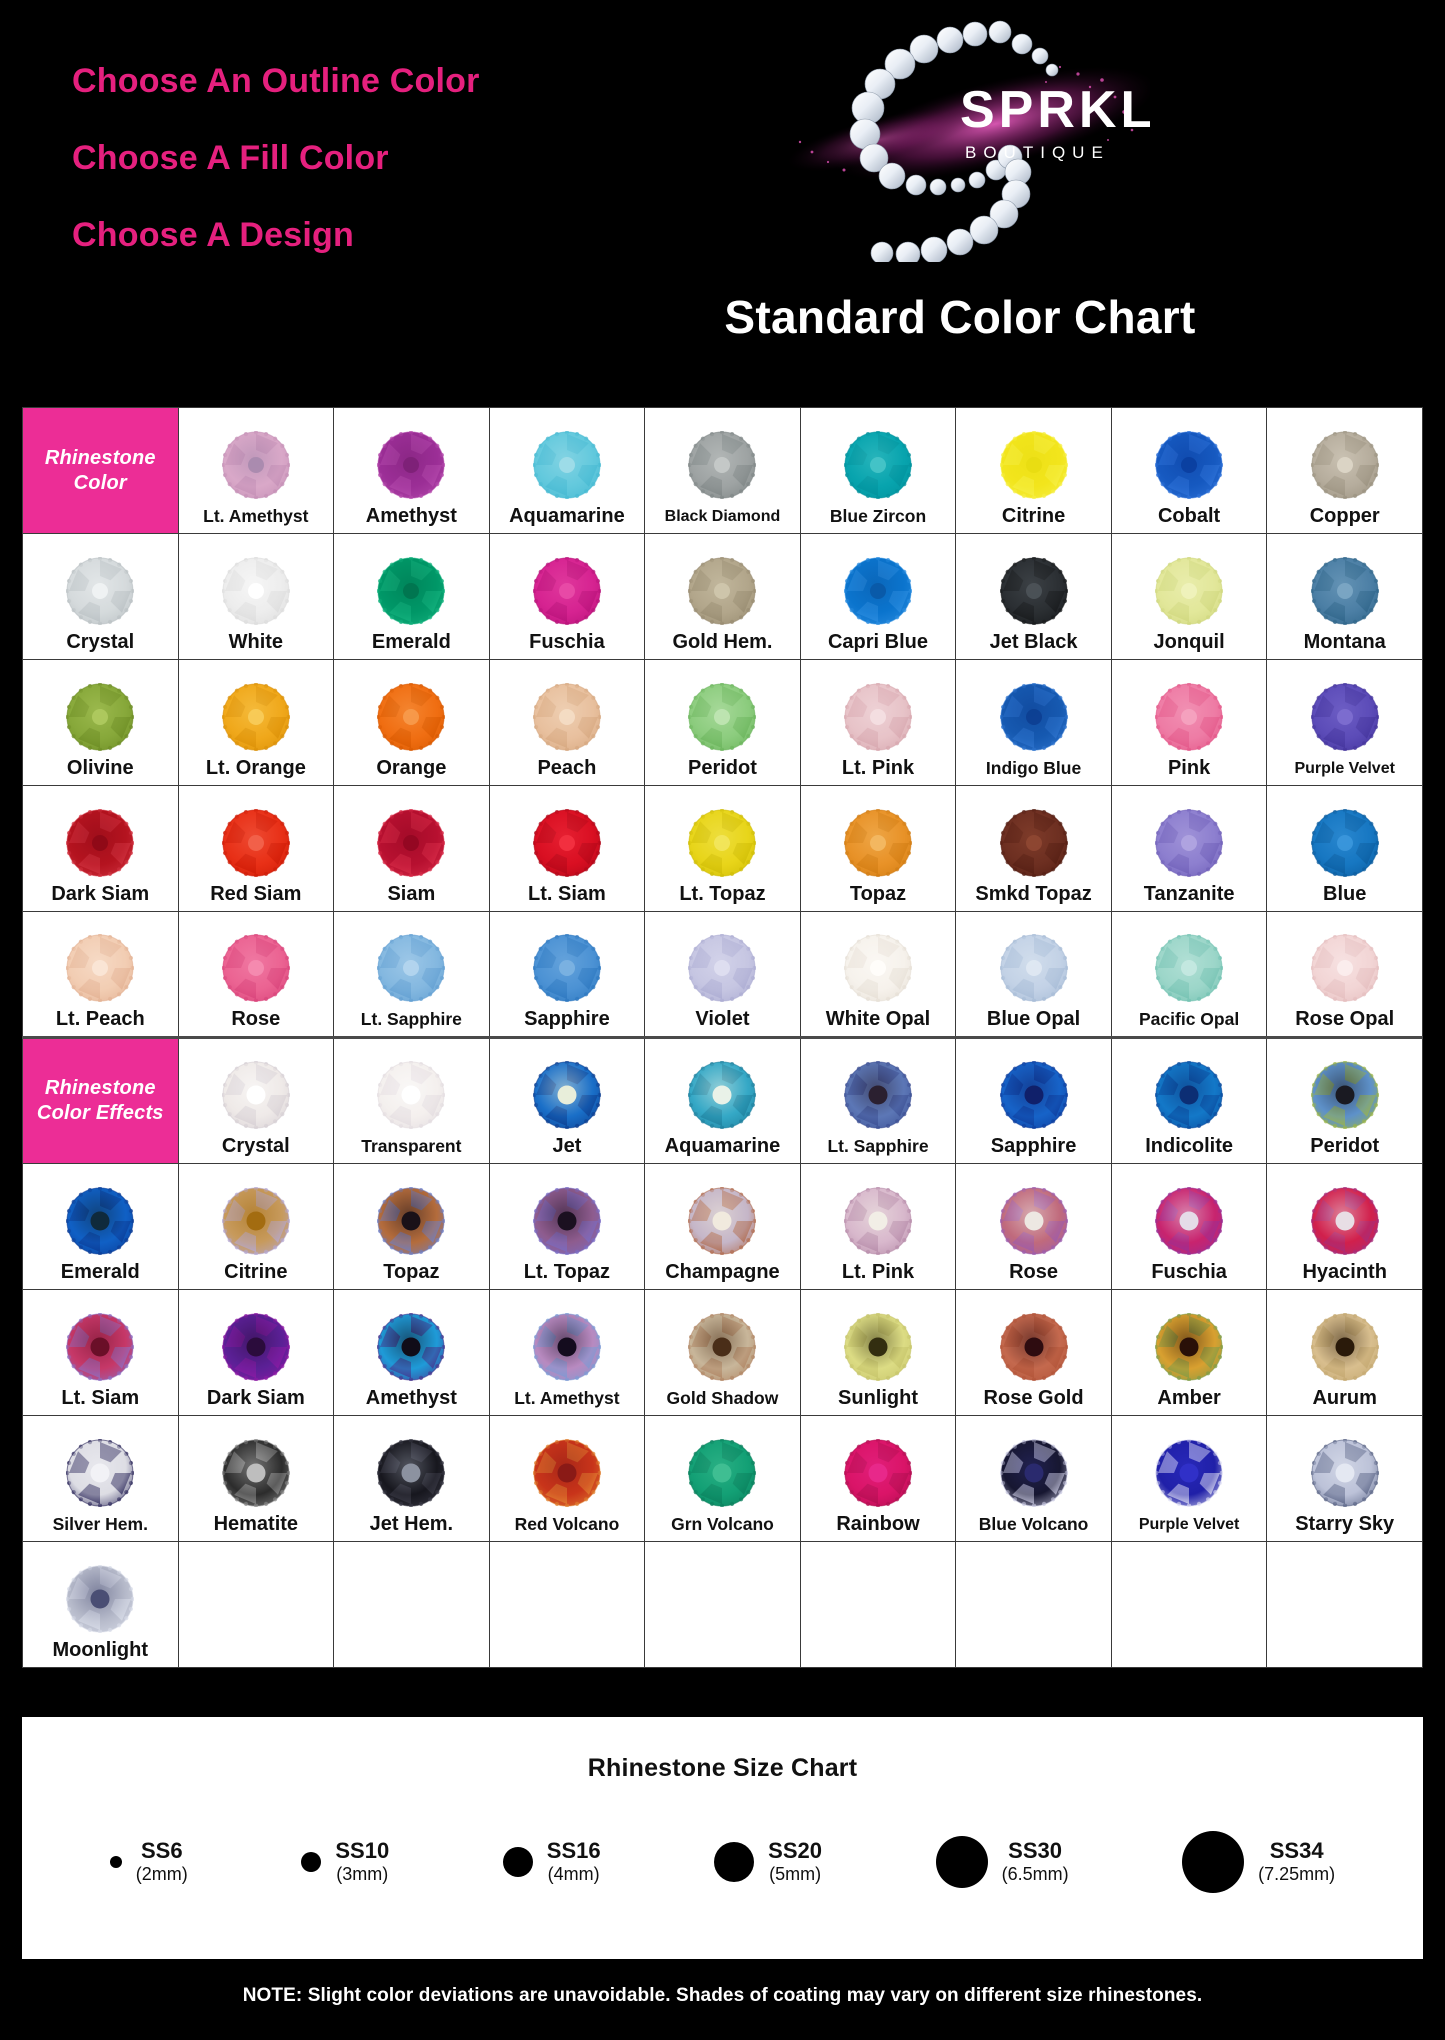  Describe the element at coordinates (567, 722) in the screenshot. I see `color-swatch-cell: Peach` at that location.